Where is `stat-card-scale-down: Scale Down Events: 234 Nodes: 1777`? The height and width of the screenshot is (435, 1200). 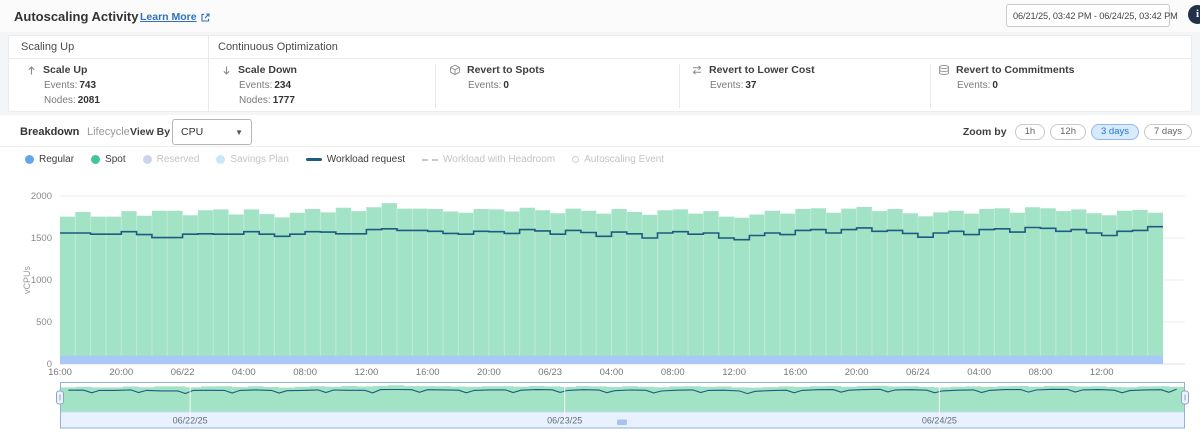 stat-card-scale-down: Scale Down Events: 234 Nodes: 1777 is located at coordinates (258, 85).